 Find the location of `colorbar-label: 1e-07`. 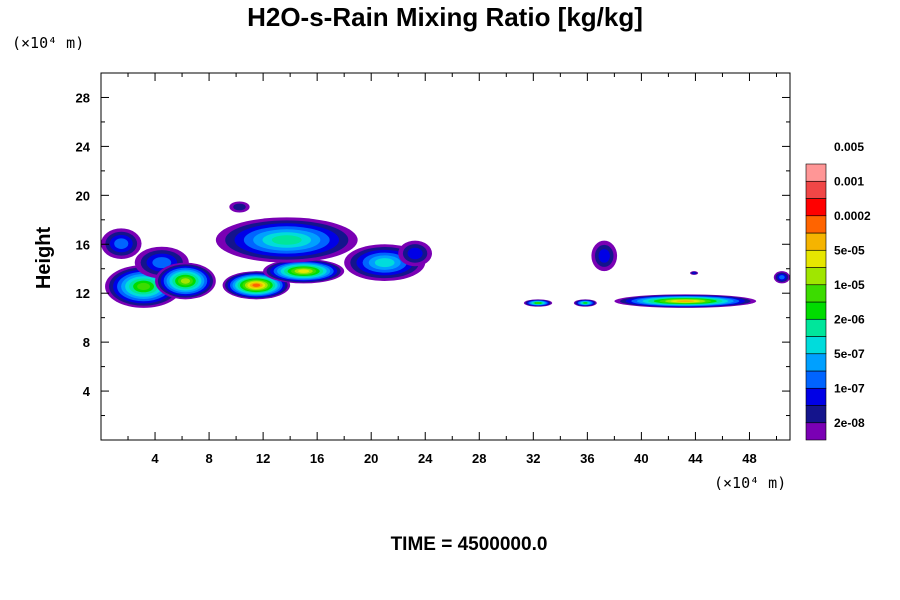

colorbar-label: 1e-07 is located at coordinates (849, 388).